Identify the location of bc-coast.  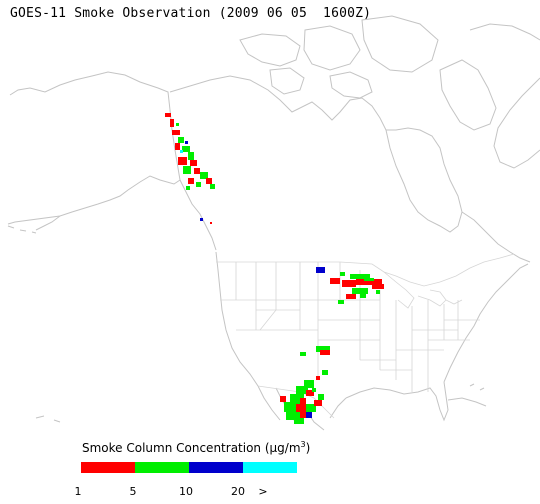
(198, 215).